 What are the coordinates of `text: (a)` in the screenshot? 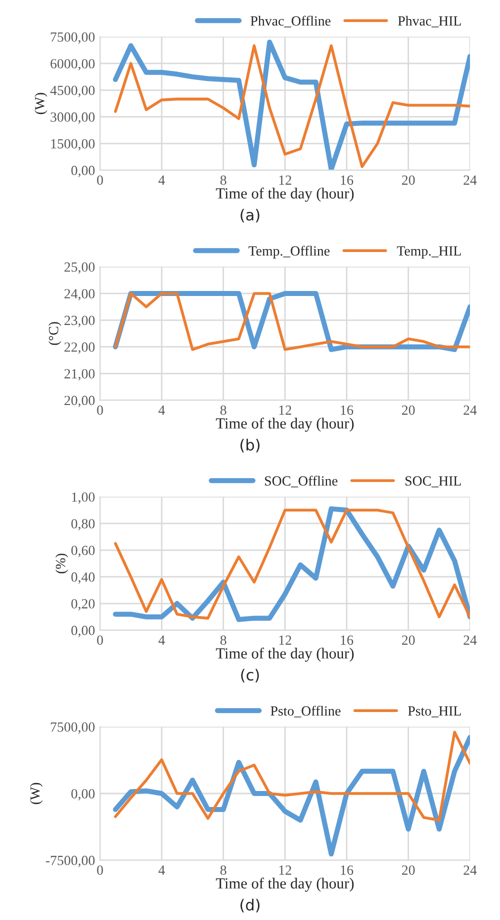 It's located at (250, 215).